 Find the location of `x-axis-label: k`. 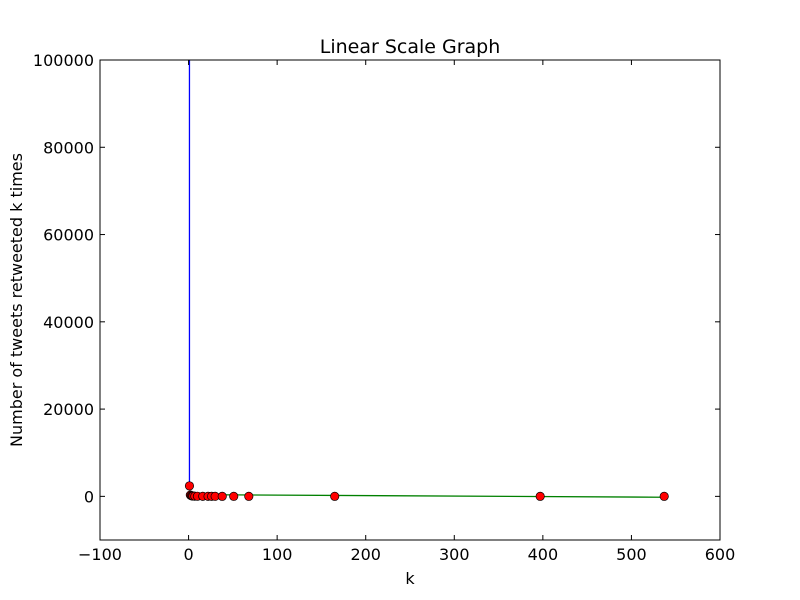

x-axis-label: k is located at coordinates (410, 578).